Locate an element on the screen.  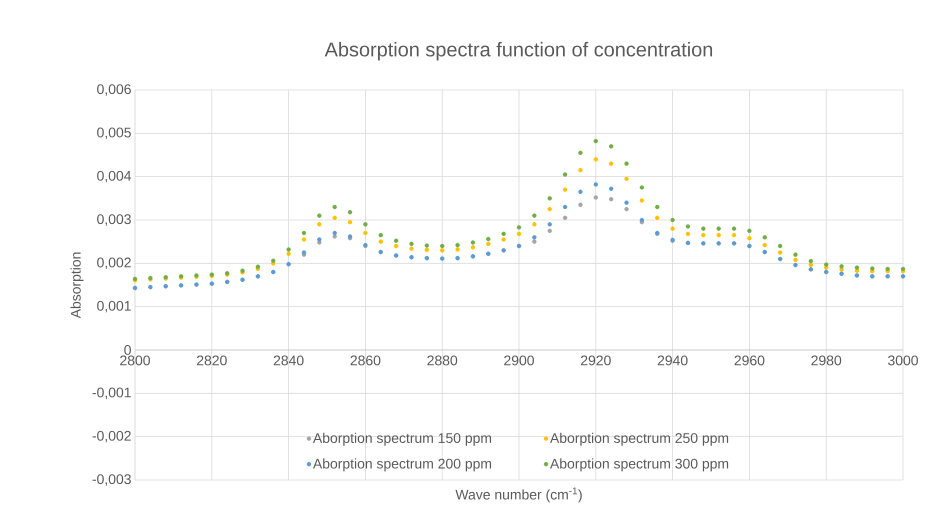
chart-title: Absorption spectra function of concentration is located at coordinates (518, 51).